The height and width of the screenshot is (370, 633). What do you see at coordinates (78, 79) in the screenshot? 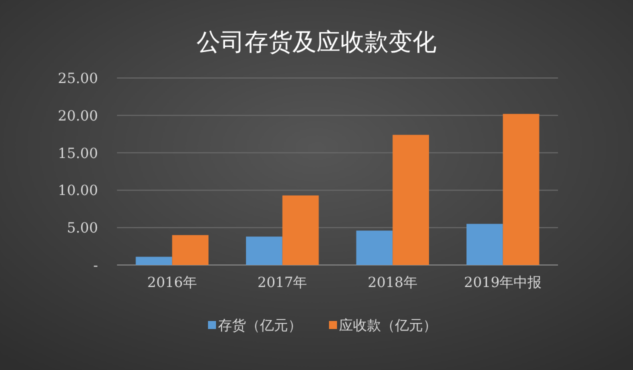
I see `y-tick-label: 25.00` at bounding box center [78, 79].